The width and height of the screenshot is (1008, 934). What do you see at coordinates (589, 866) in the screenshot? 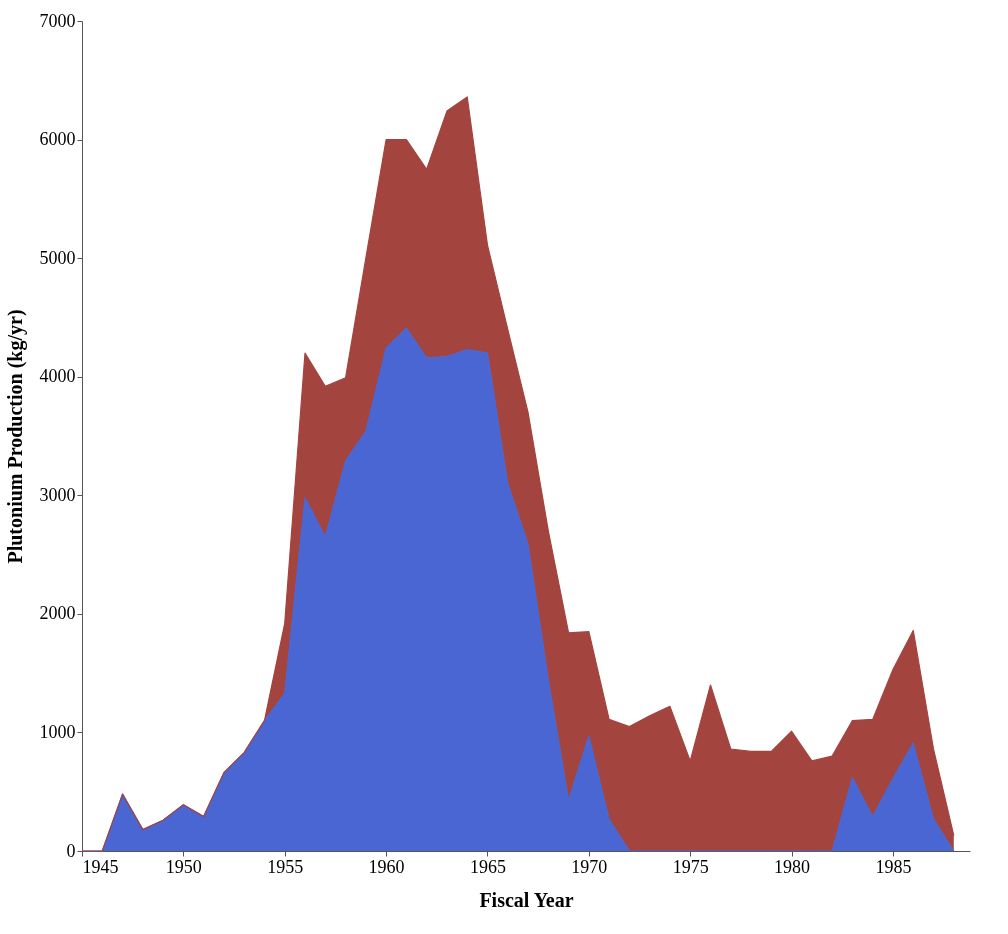
I see `x-tick-label: 1970` at bounding box center [589, 866].